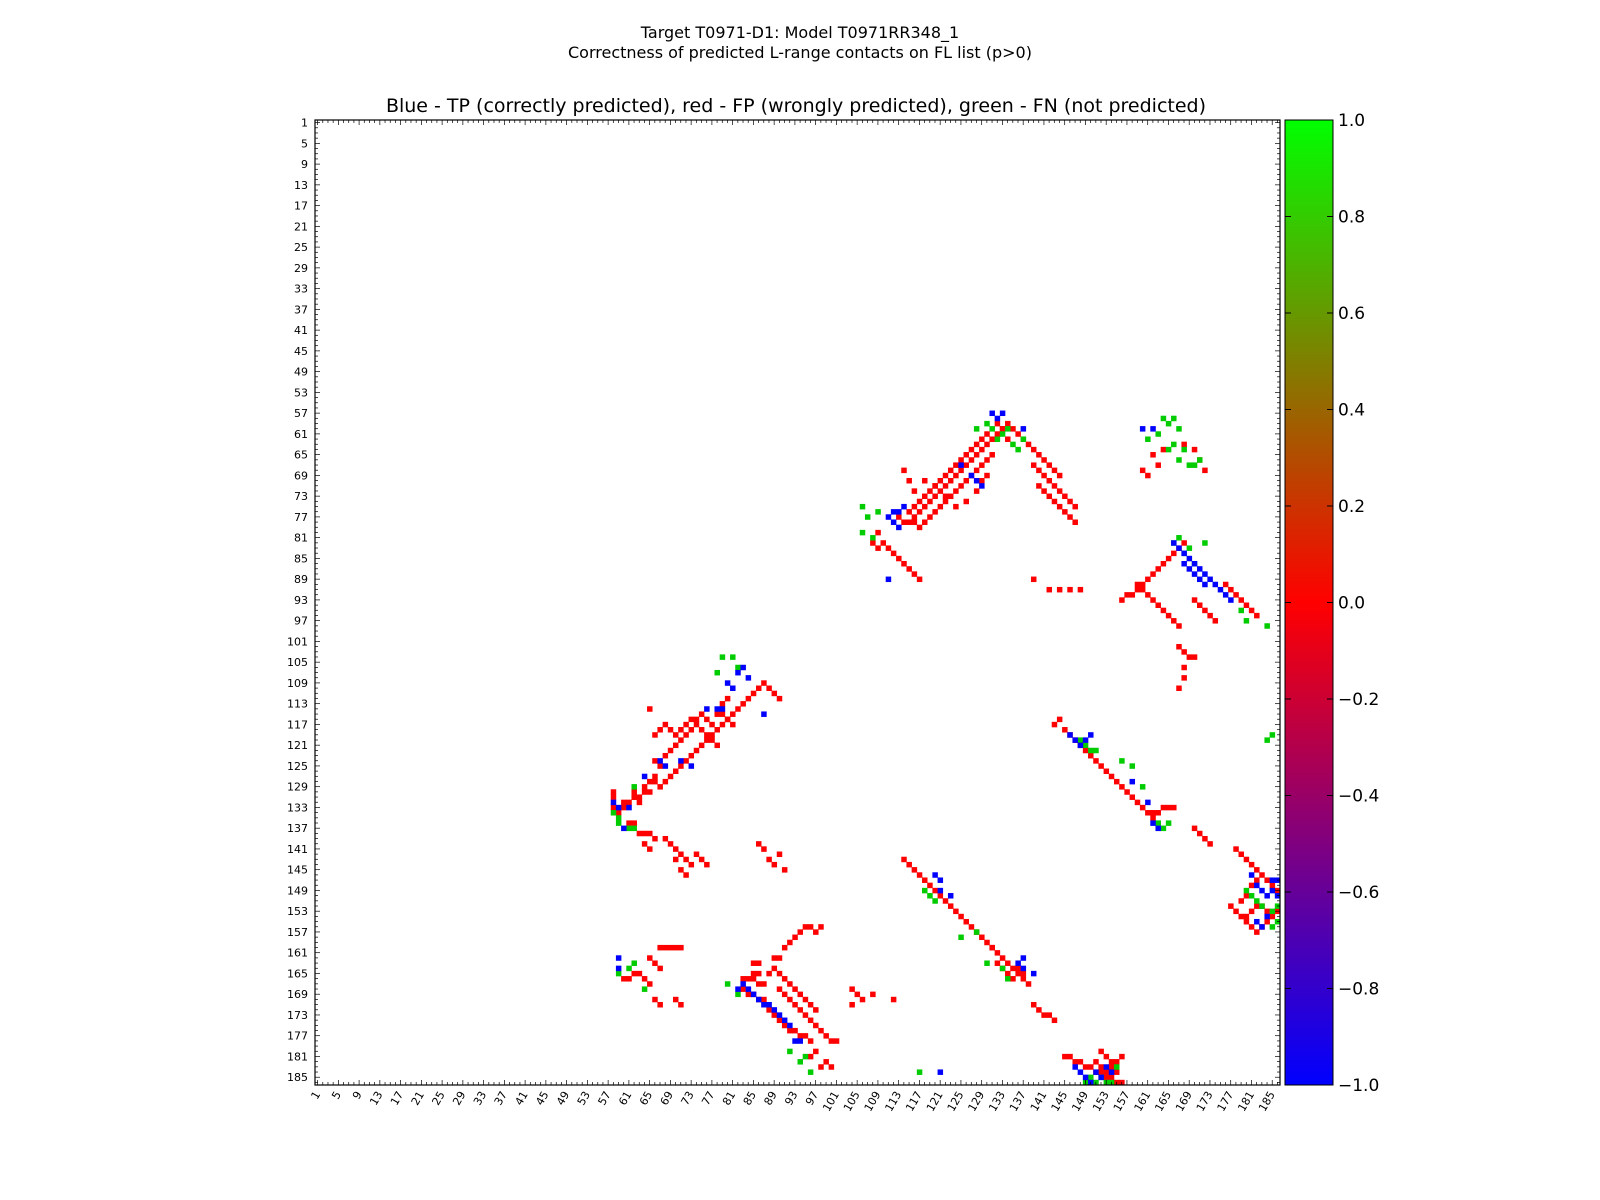  What do you see at coordinates (708, 1098) in the screenshot?
I see `x-tick-label: 77` at bounding box center [708, 1098].